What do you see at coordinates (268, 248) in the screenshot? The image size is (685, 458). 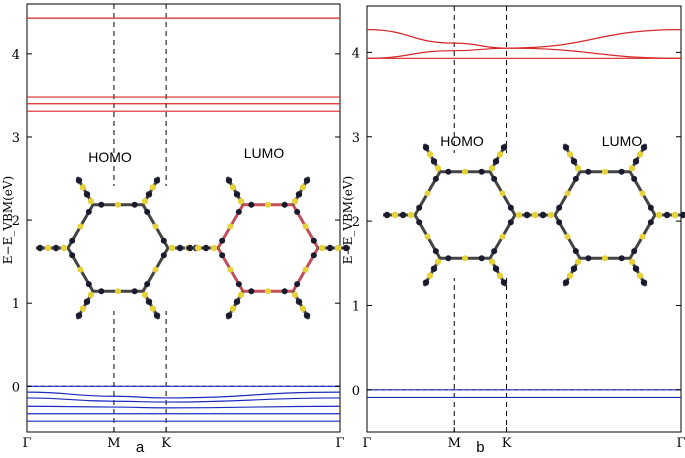 I see `lumo-orbital-picture` at bounding box center [268, 248].